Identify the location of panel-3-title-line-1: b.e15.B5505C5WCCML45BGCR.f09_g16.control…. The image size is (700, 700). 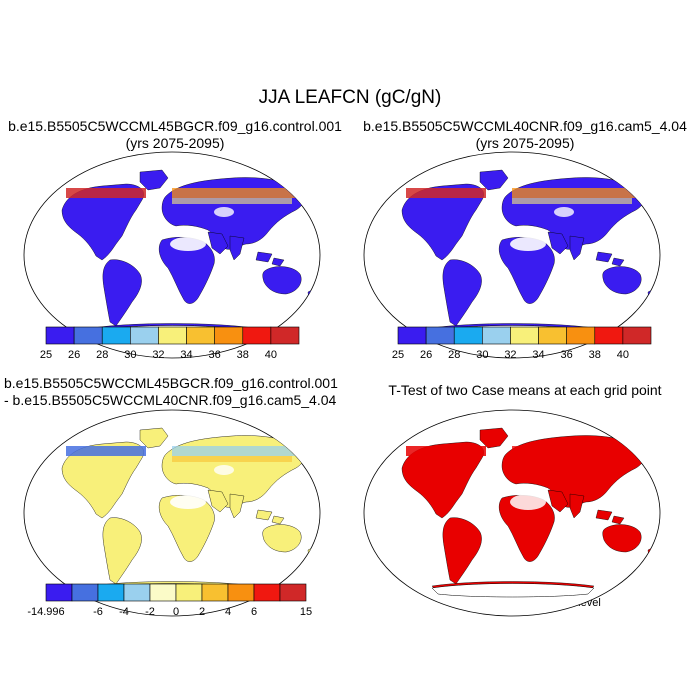
(171, 383).